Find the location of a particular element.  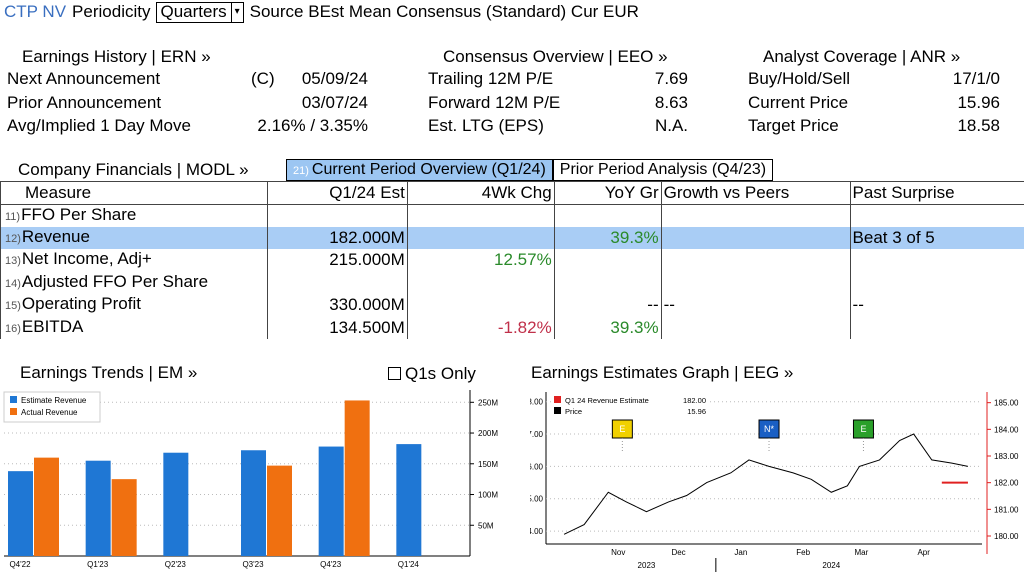

consensus-value: 8.63 is located at coordinates (671, 102).